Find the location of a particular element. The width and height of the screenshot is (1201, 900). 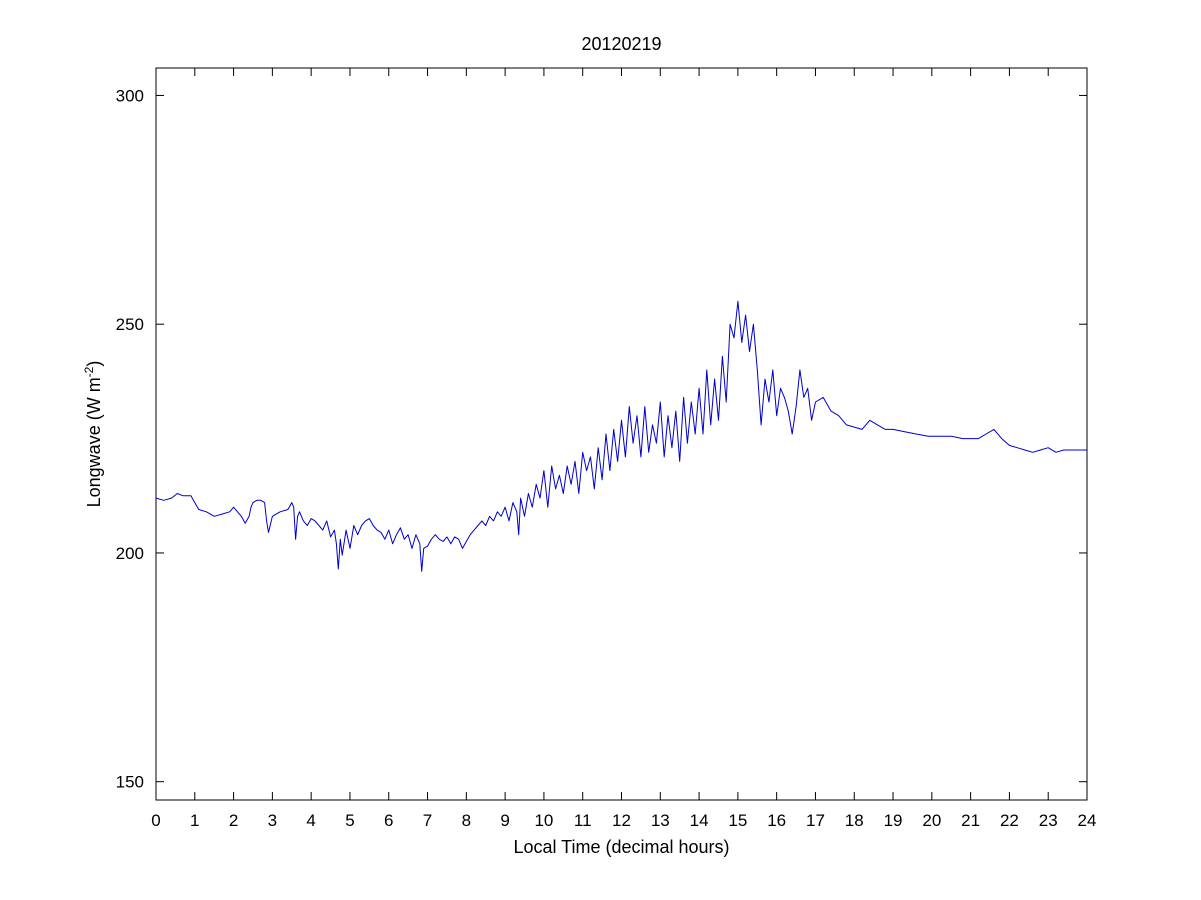

y-tick-label: 300 is located at coordinates (130, 95).